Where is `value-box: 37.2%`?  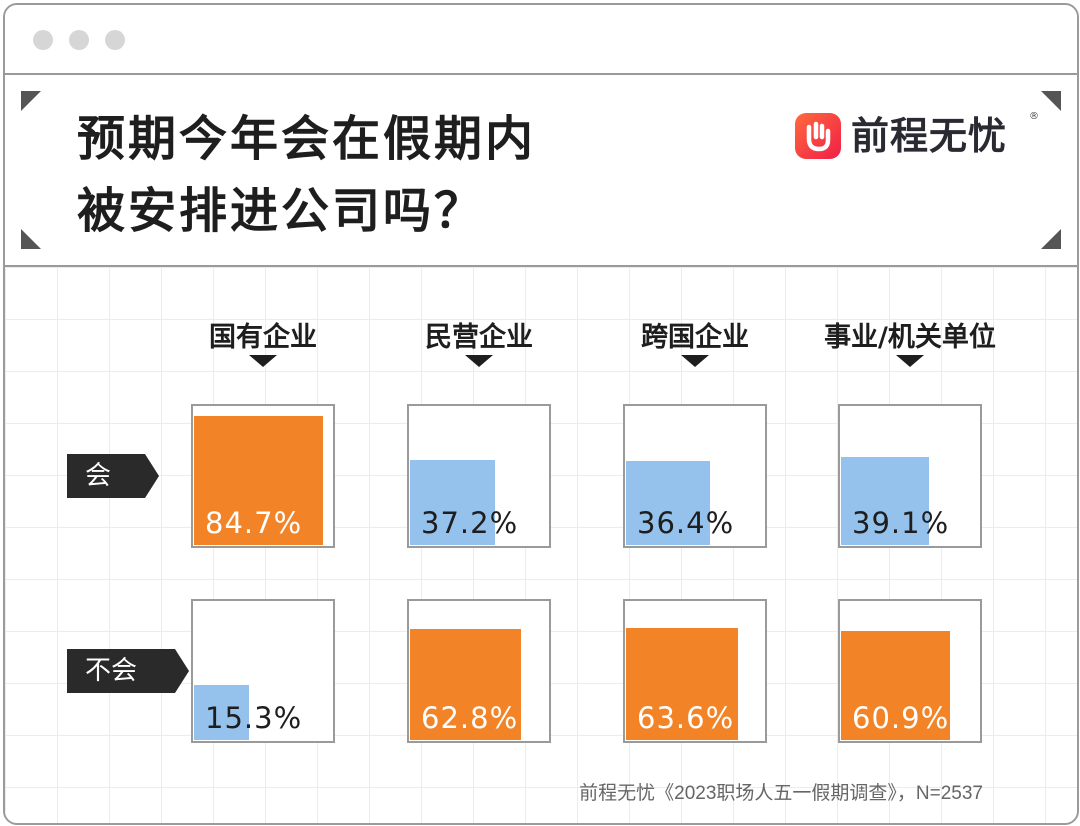 value-box: 37.2% is located at coordinates (479, 476).